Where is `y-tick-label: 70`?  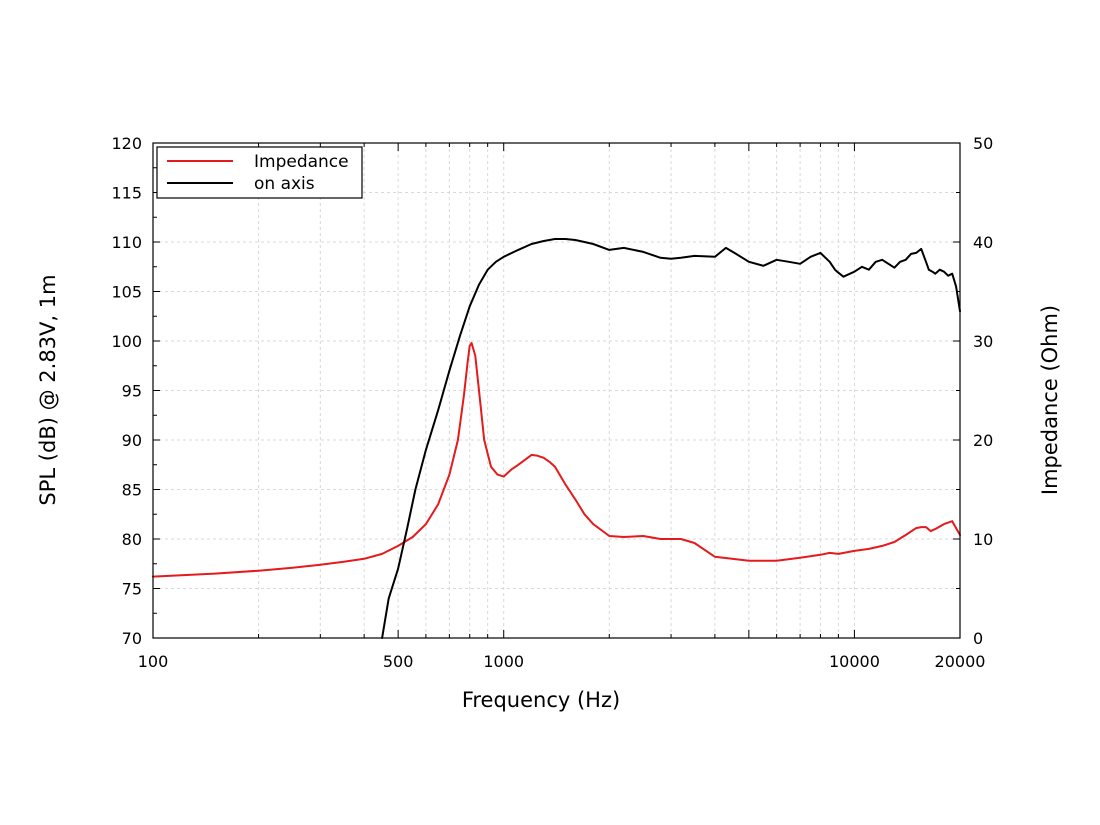
y-tick-label: 70 is located at coordinates (132, 638).